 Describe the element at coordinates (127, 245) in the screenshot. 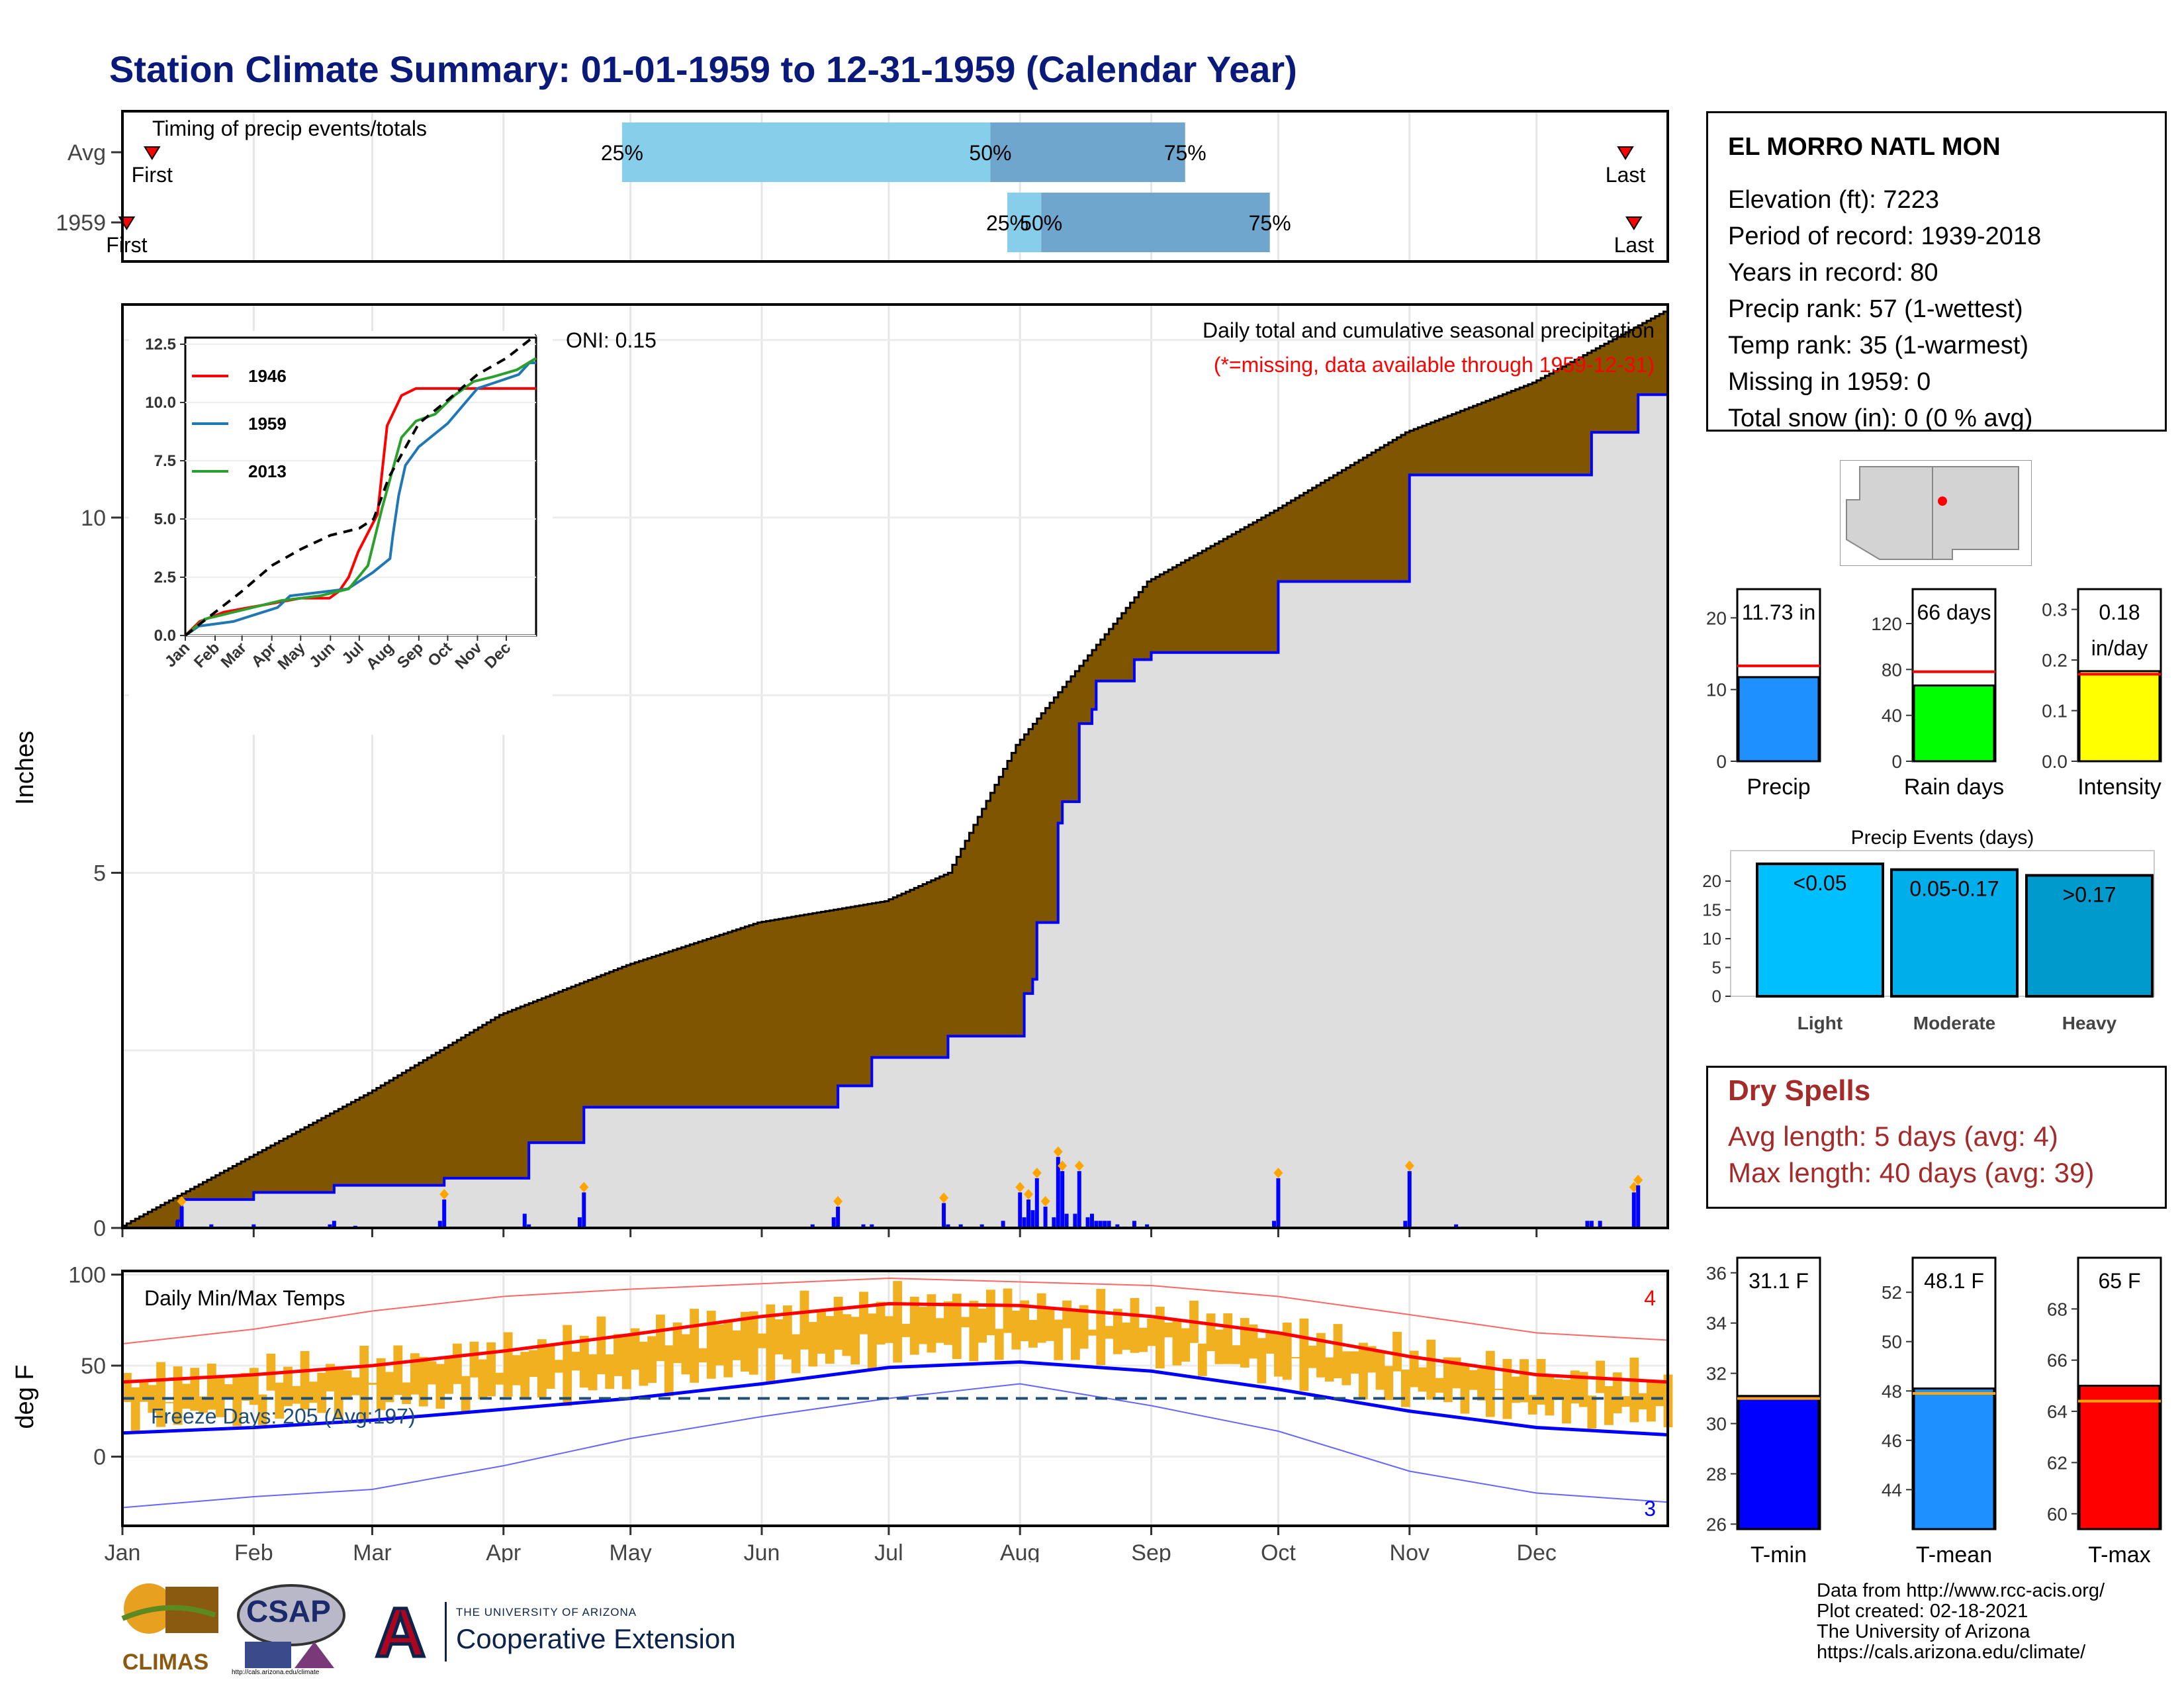

I see `timing-first-label: First` at that location.